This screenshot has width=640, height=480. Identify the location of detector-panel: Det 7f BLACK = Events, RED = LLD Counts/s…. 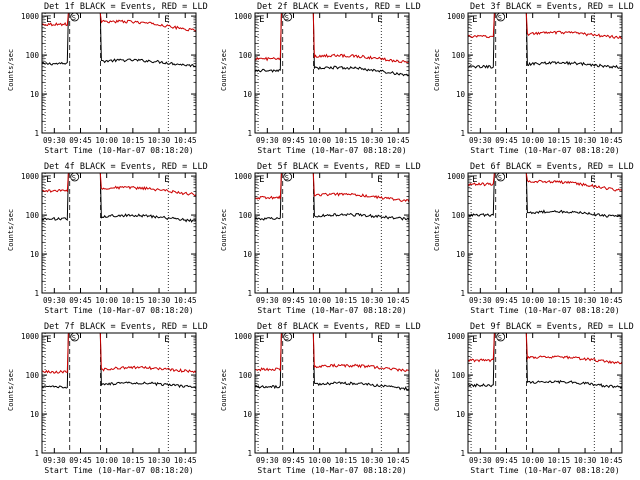
(107, 398).